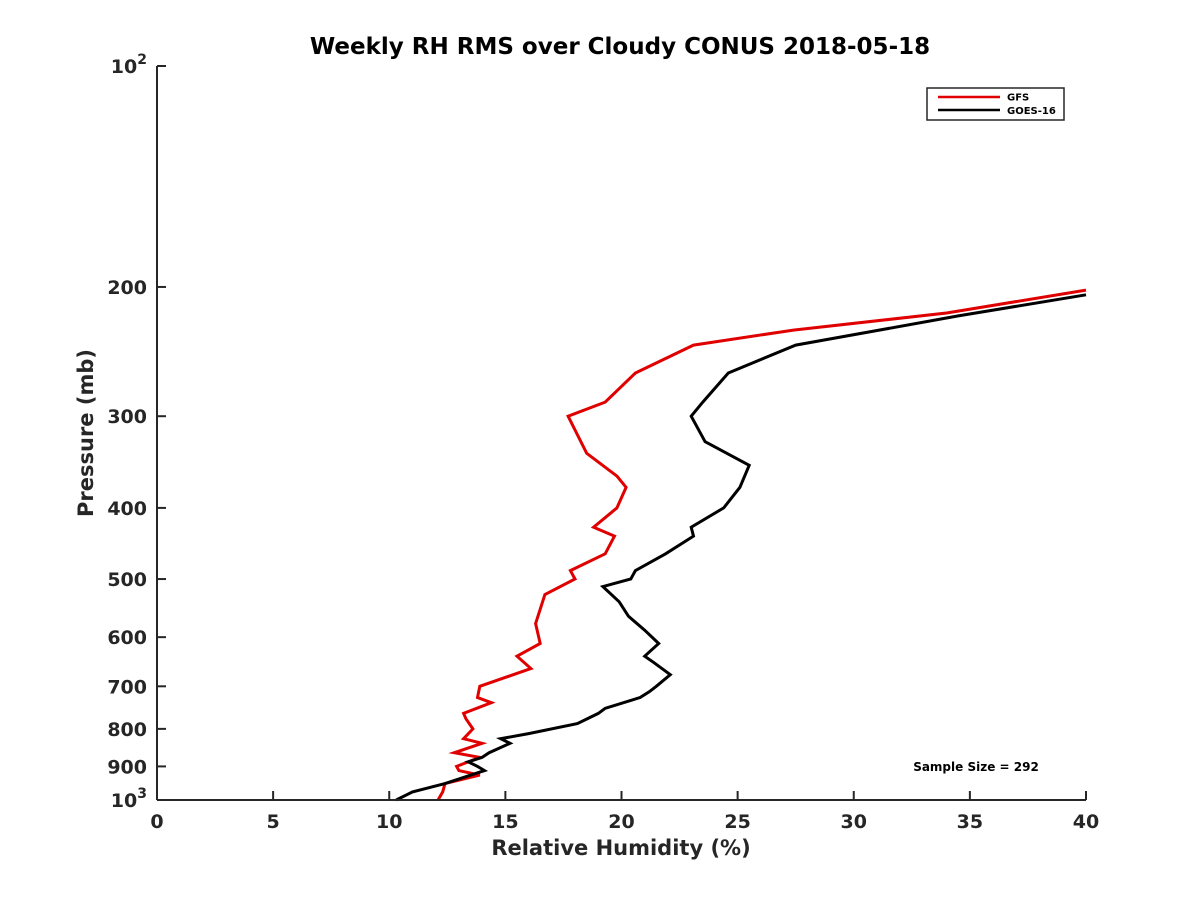  I want to click on x-tick-label: 40, so click(1086, 822).